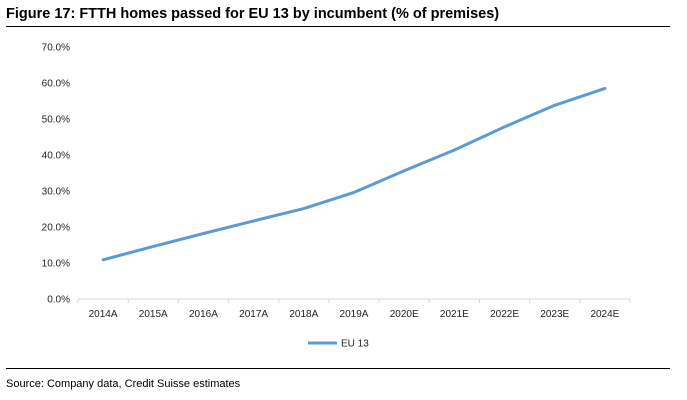  Describe the element at coordinates (56, 192) in the screenshot. I see `y-tick-label: 30.0%` at that location.